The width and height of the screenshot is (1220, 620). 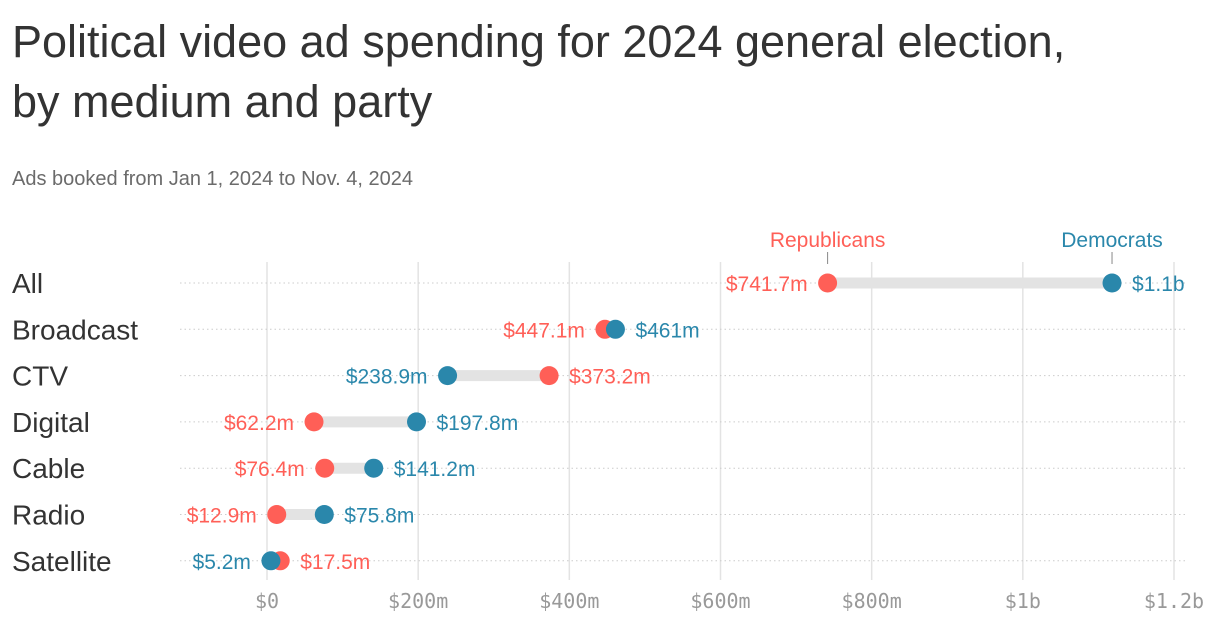 I want to click on category-label: Radio, so click(x=48, y=515).